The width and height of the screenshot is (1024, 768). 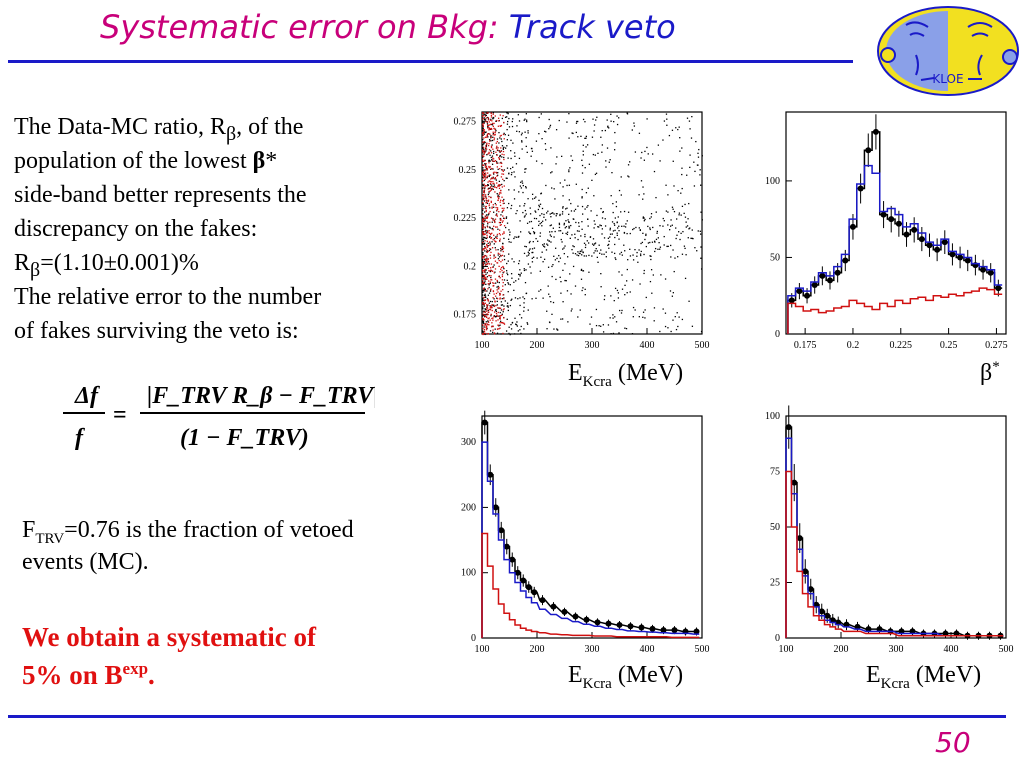 What do you see at coordinates (465, 122) in the screenshot?
I see `y-tick-label: 0.275` at bounding box center [465, 122].